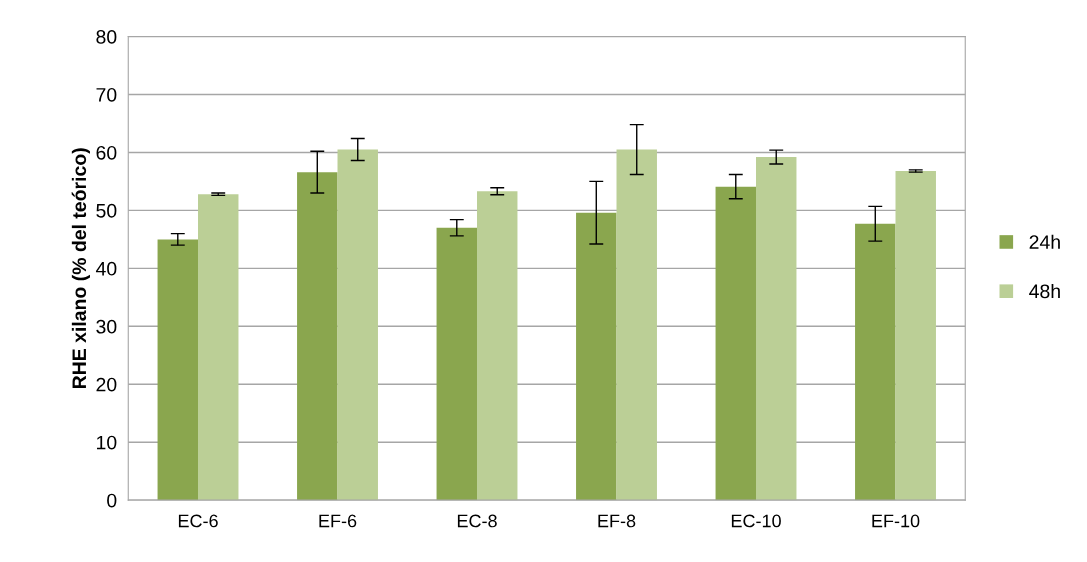  I want to click on x-tick-label: EC-10, so click(756, 521).